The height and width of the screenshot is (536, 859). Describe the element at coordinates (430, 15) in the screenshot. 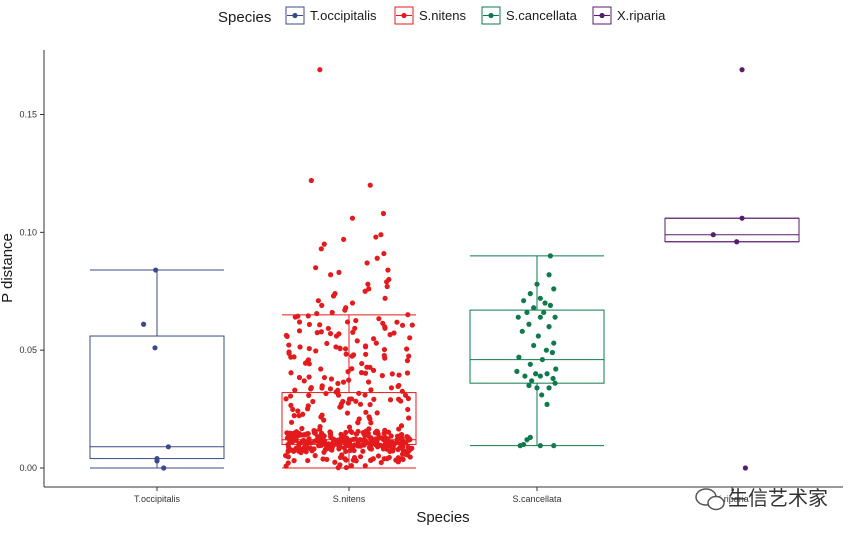

I see `legend-item-S.nitens: S.nitens` at that location.